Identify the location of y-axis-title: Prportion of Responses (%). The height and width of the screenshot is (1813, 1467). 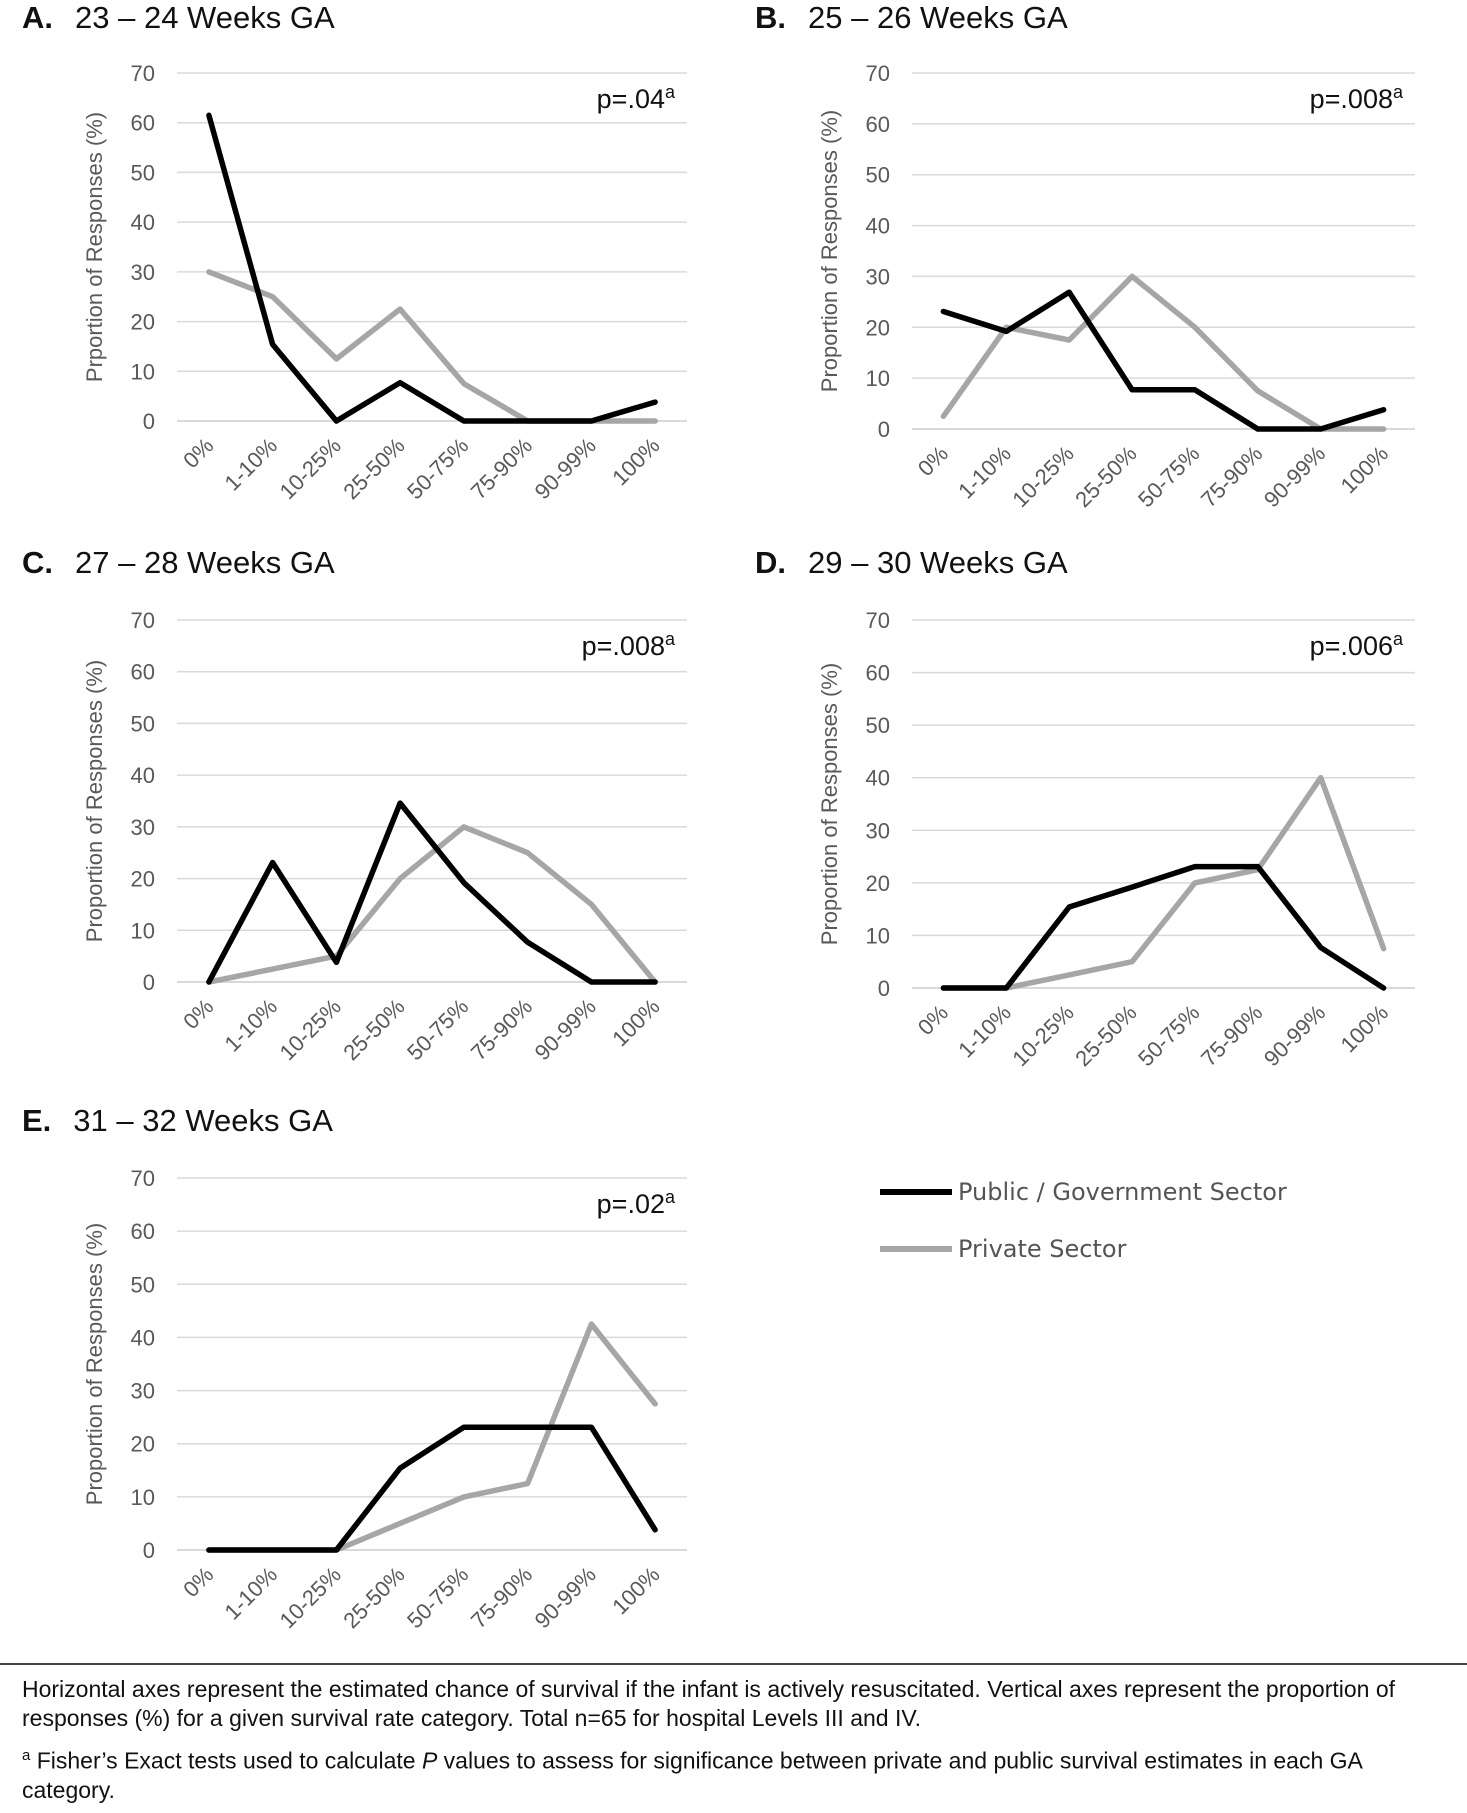
(94, 247).